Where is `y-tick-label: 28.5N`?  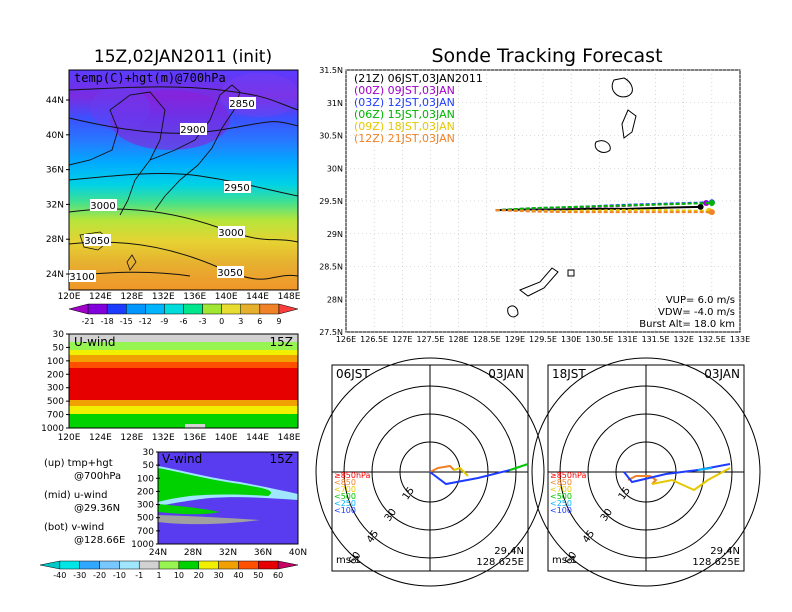
y-tick-label: 28.5N is located at coordinates (331, 267).